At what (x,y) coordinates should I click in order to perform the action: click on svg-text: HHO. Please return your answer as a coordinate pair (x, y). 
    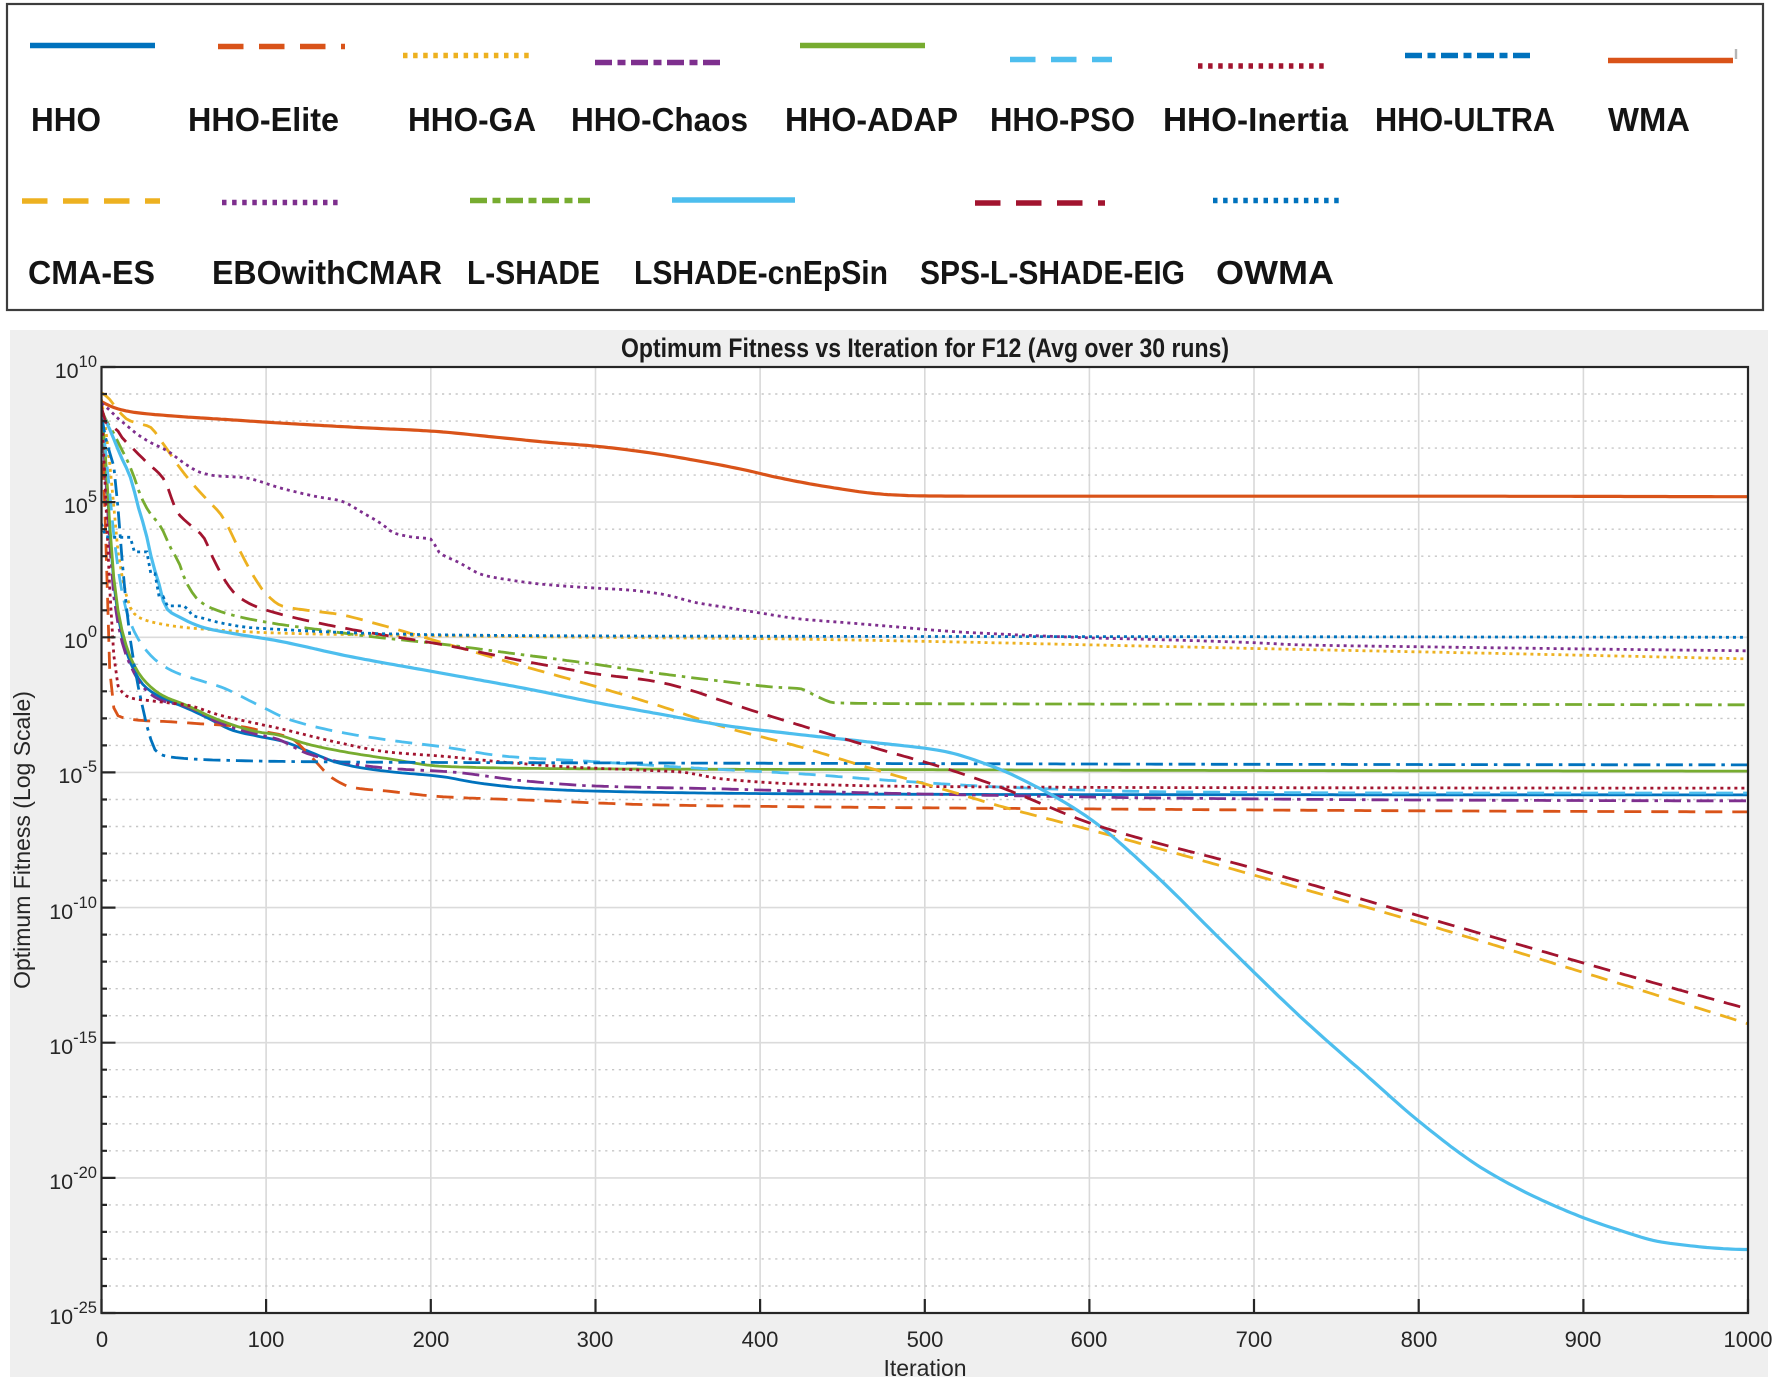
    Looking at the image, I should click on (66, 119).